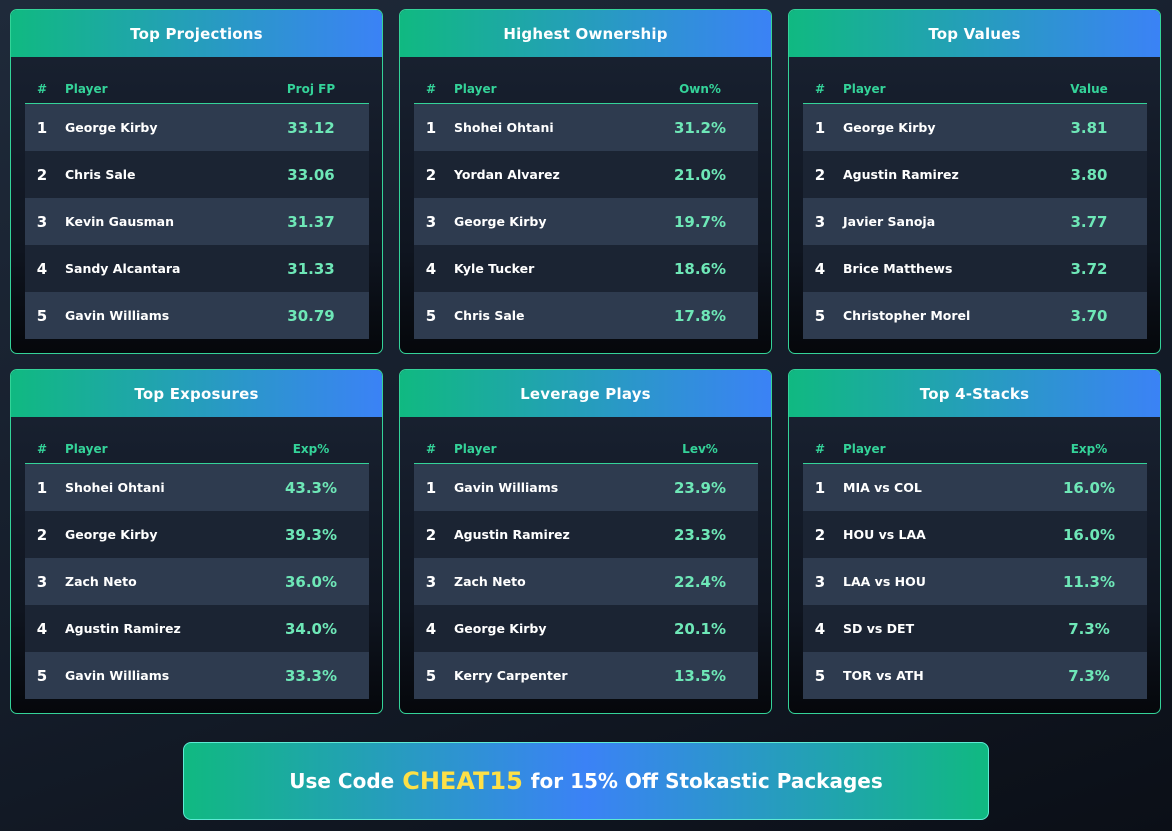 Image resolution: width=1172 pixels, height=831 pixels. Describe the element at coordinates (975, 628) in the screenshot. I see `table-row: 4 SD vs DET 7.3%` at that location.